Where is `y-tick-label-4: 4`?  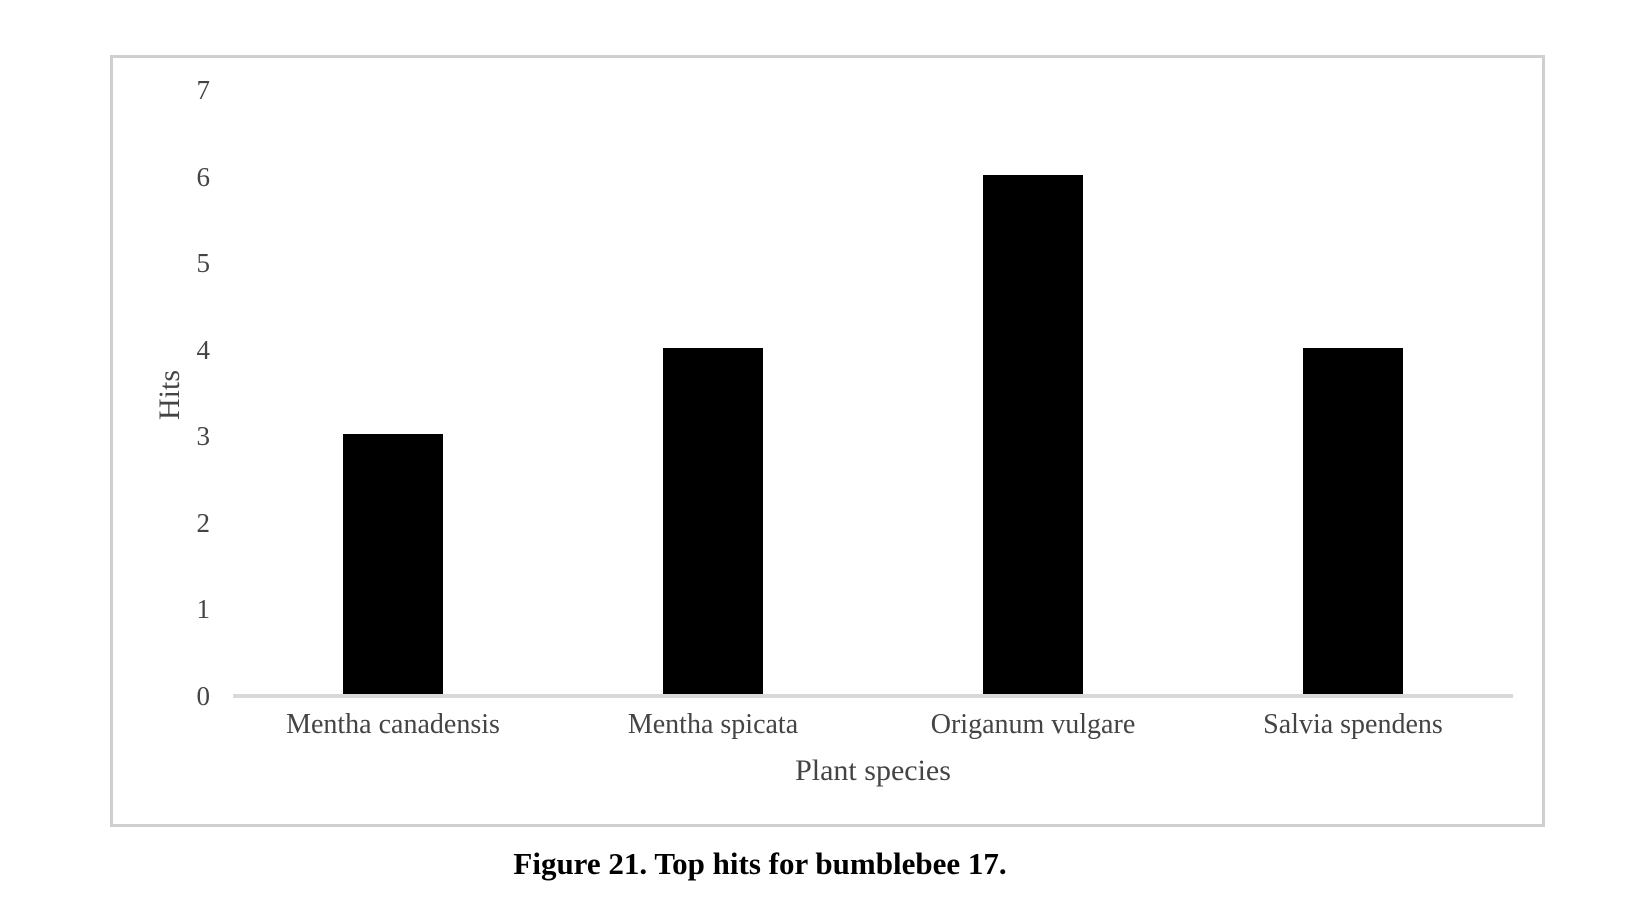 y-tick-label-4: 4 is located at coordinates (203, 349).